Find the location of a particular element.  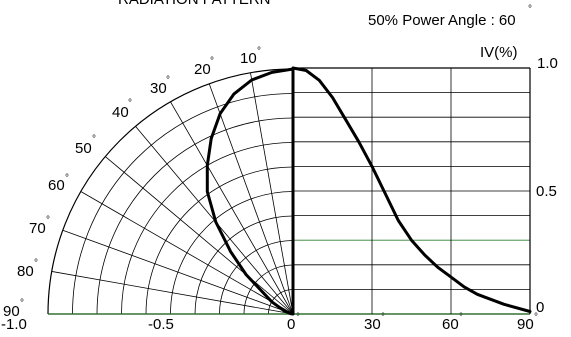

polar-angle-label-20: 20 is located at coordinates (202, 69).